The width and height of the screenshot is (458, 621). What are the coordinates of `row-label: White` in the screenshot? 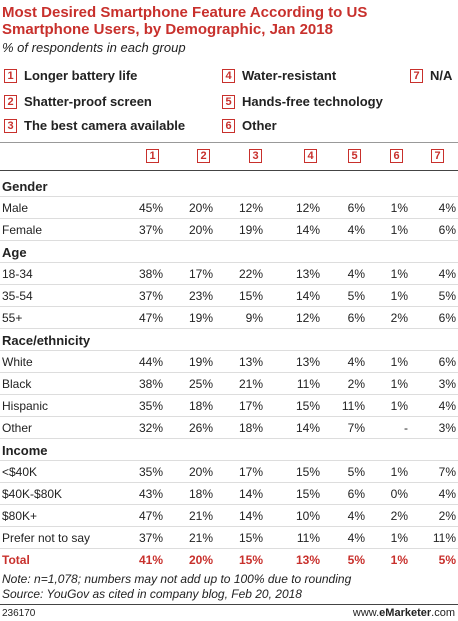 It's located at (17, 362).